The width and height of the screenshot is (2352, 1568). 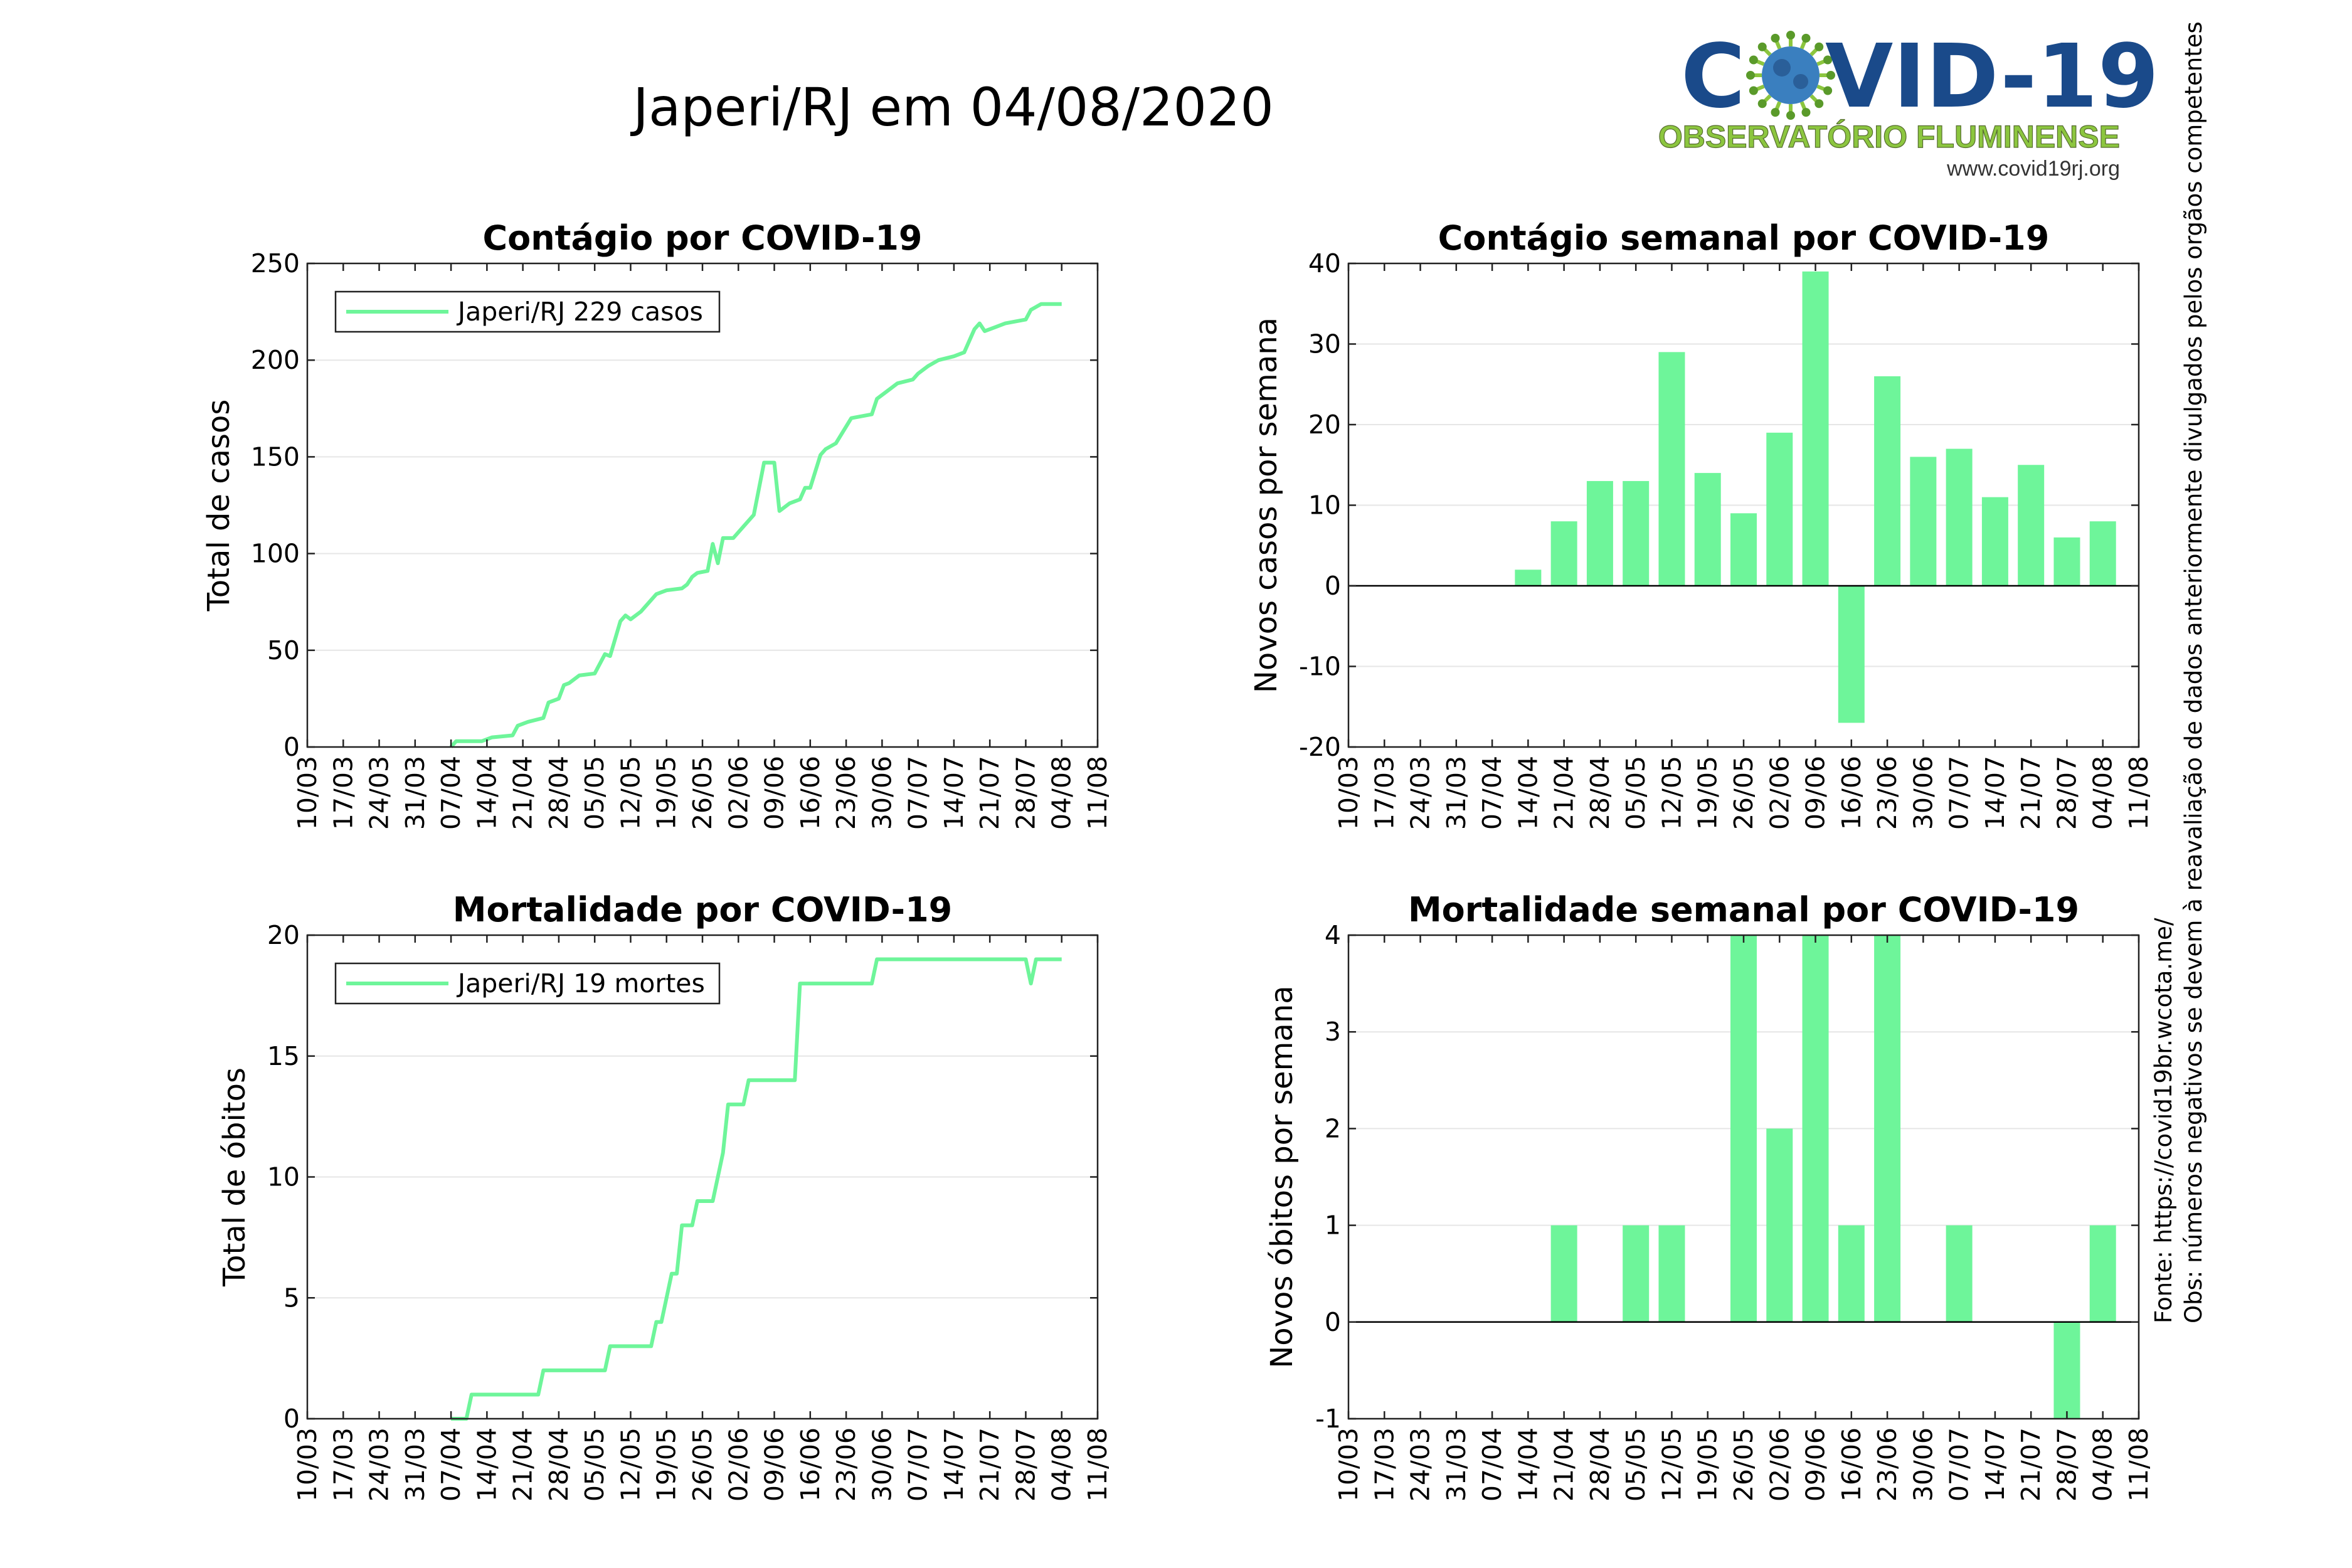 What do you see at coordinates (1324, 425) in the screenshot?
I see `y-tick-label: 20` at bounding box center [1324, 425].